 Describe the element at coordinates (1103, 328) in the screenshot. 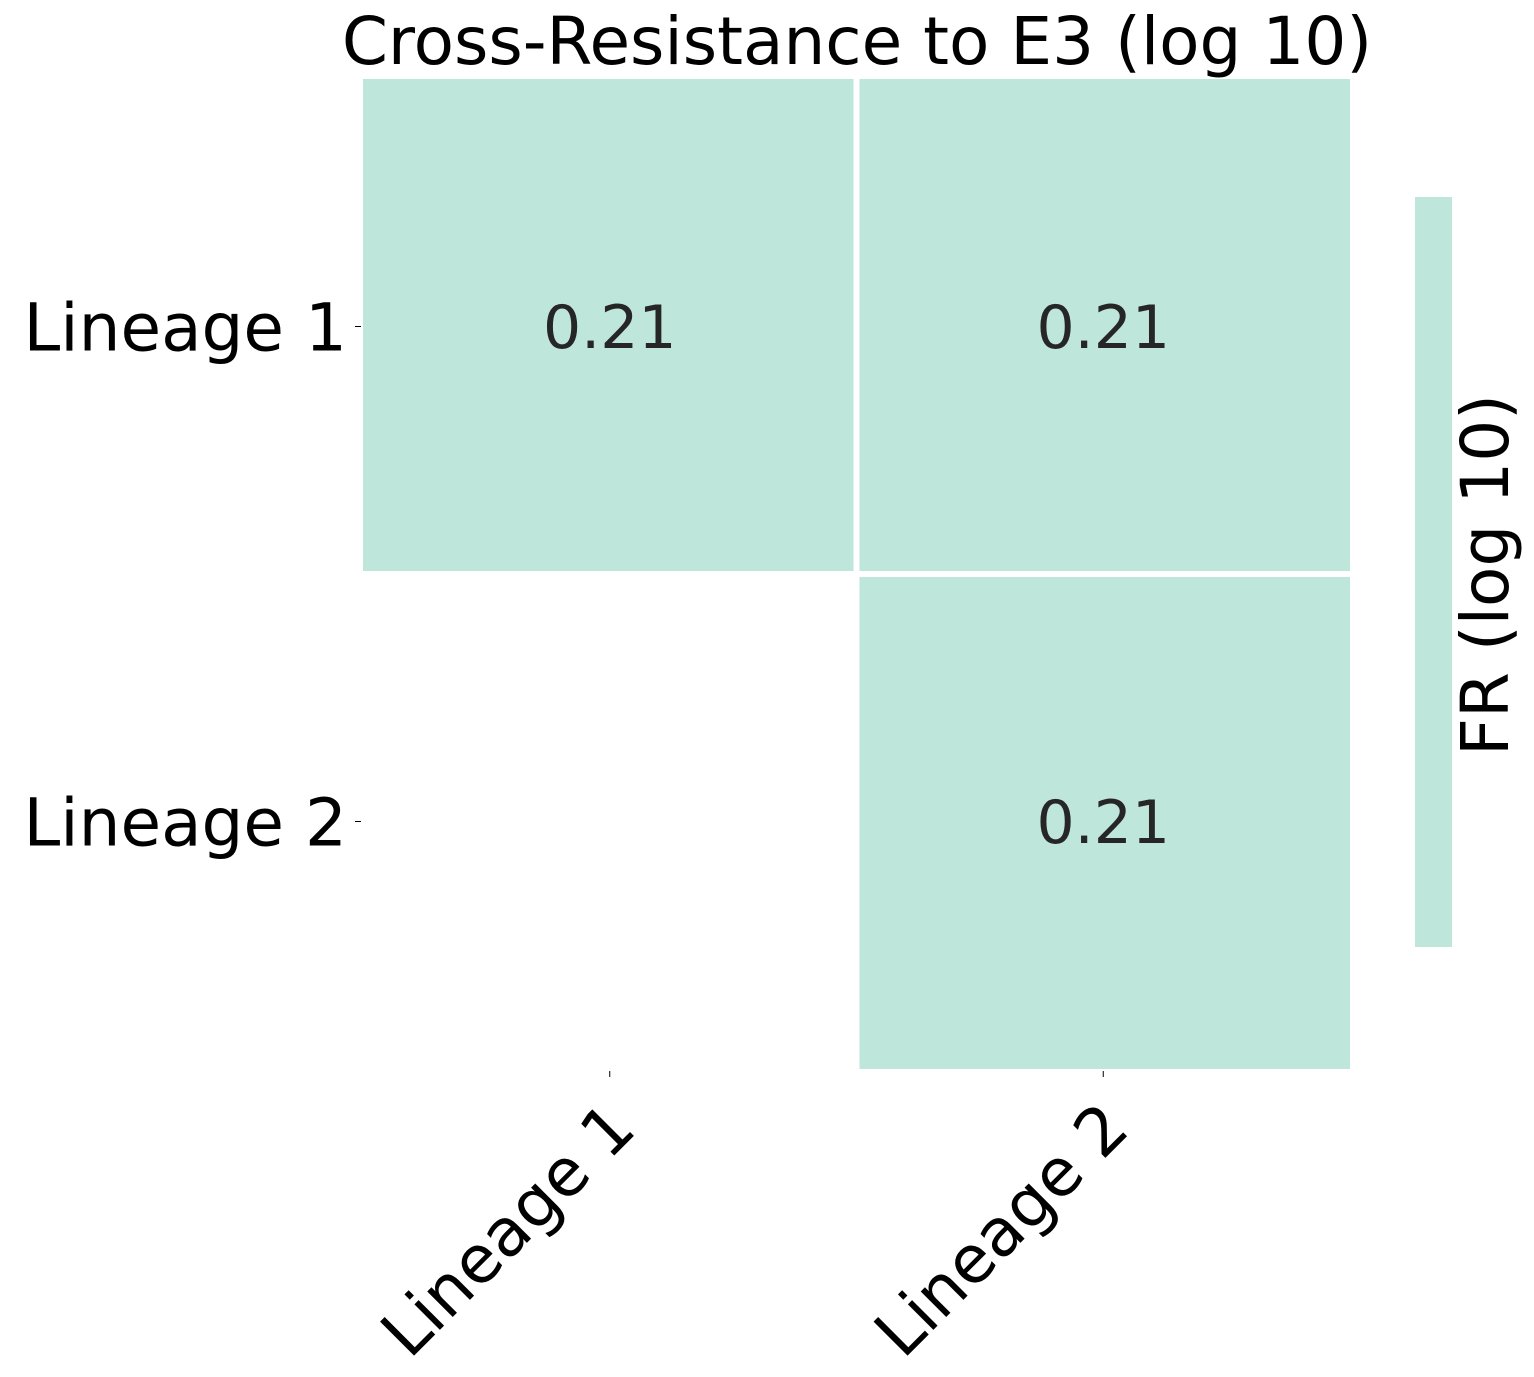

I see `cell-value-label-r0-c1: 0.21` at that location.